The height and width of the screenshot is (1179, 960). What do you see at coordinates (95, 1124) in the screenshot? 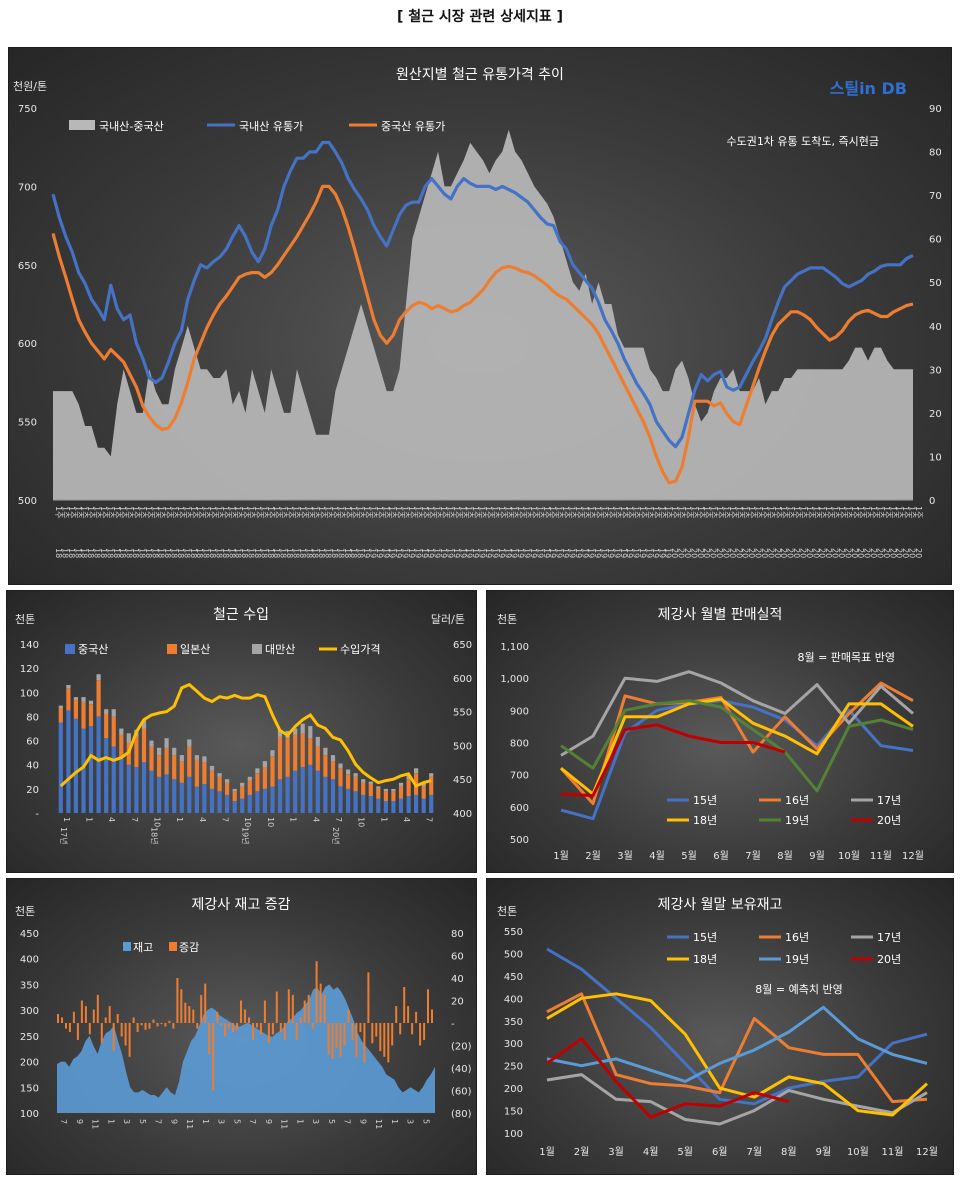
I see `x-tick-label: 11` at bounding box center [95, 1124].